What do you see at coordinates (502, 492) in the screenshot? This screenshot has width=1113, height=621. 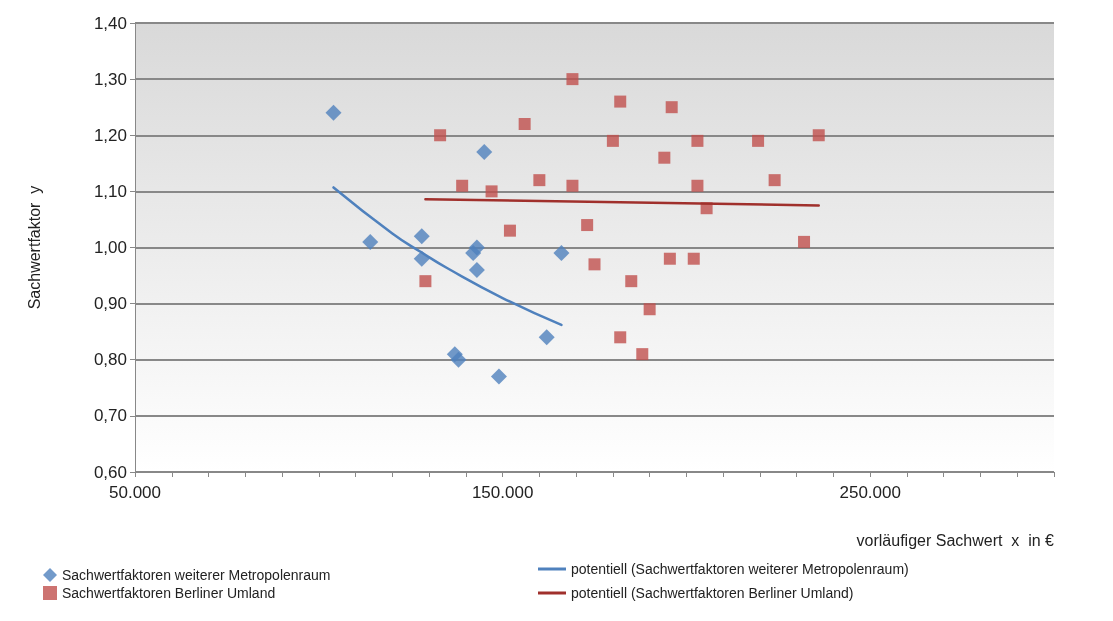 I see `x-tick-label: 150.000` at bounding box center [502, 492].